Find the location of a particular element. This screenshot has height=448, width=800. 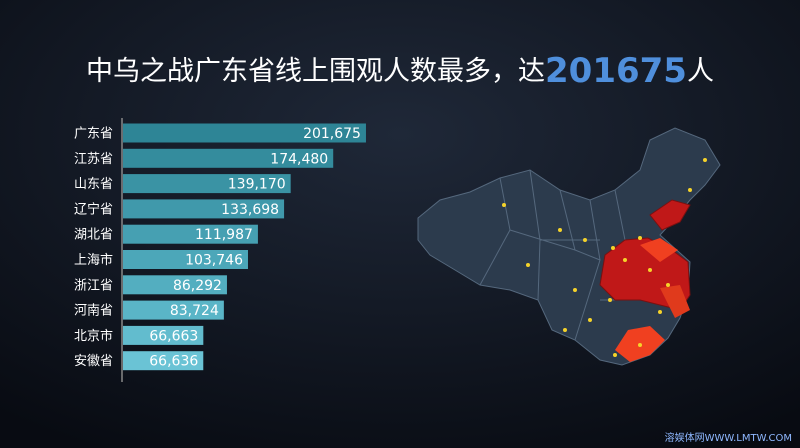

value-label: 139,170 is located at coordinates (257, 185).